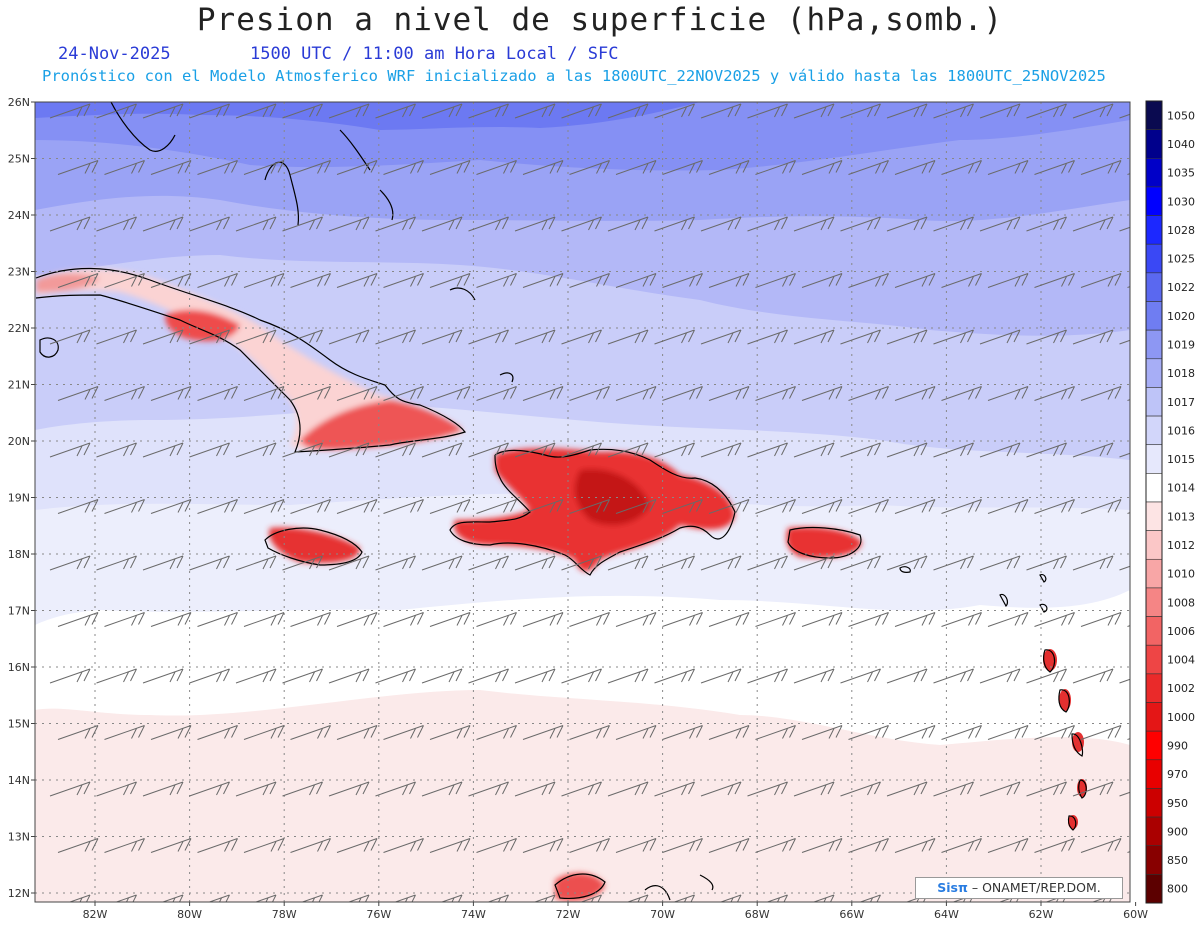 The width and height of the screenshot is (1200, 927). I want to click on lon-label: 78W, so click(284, 914).